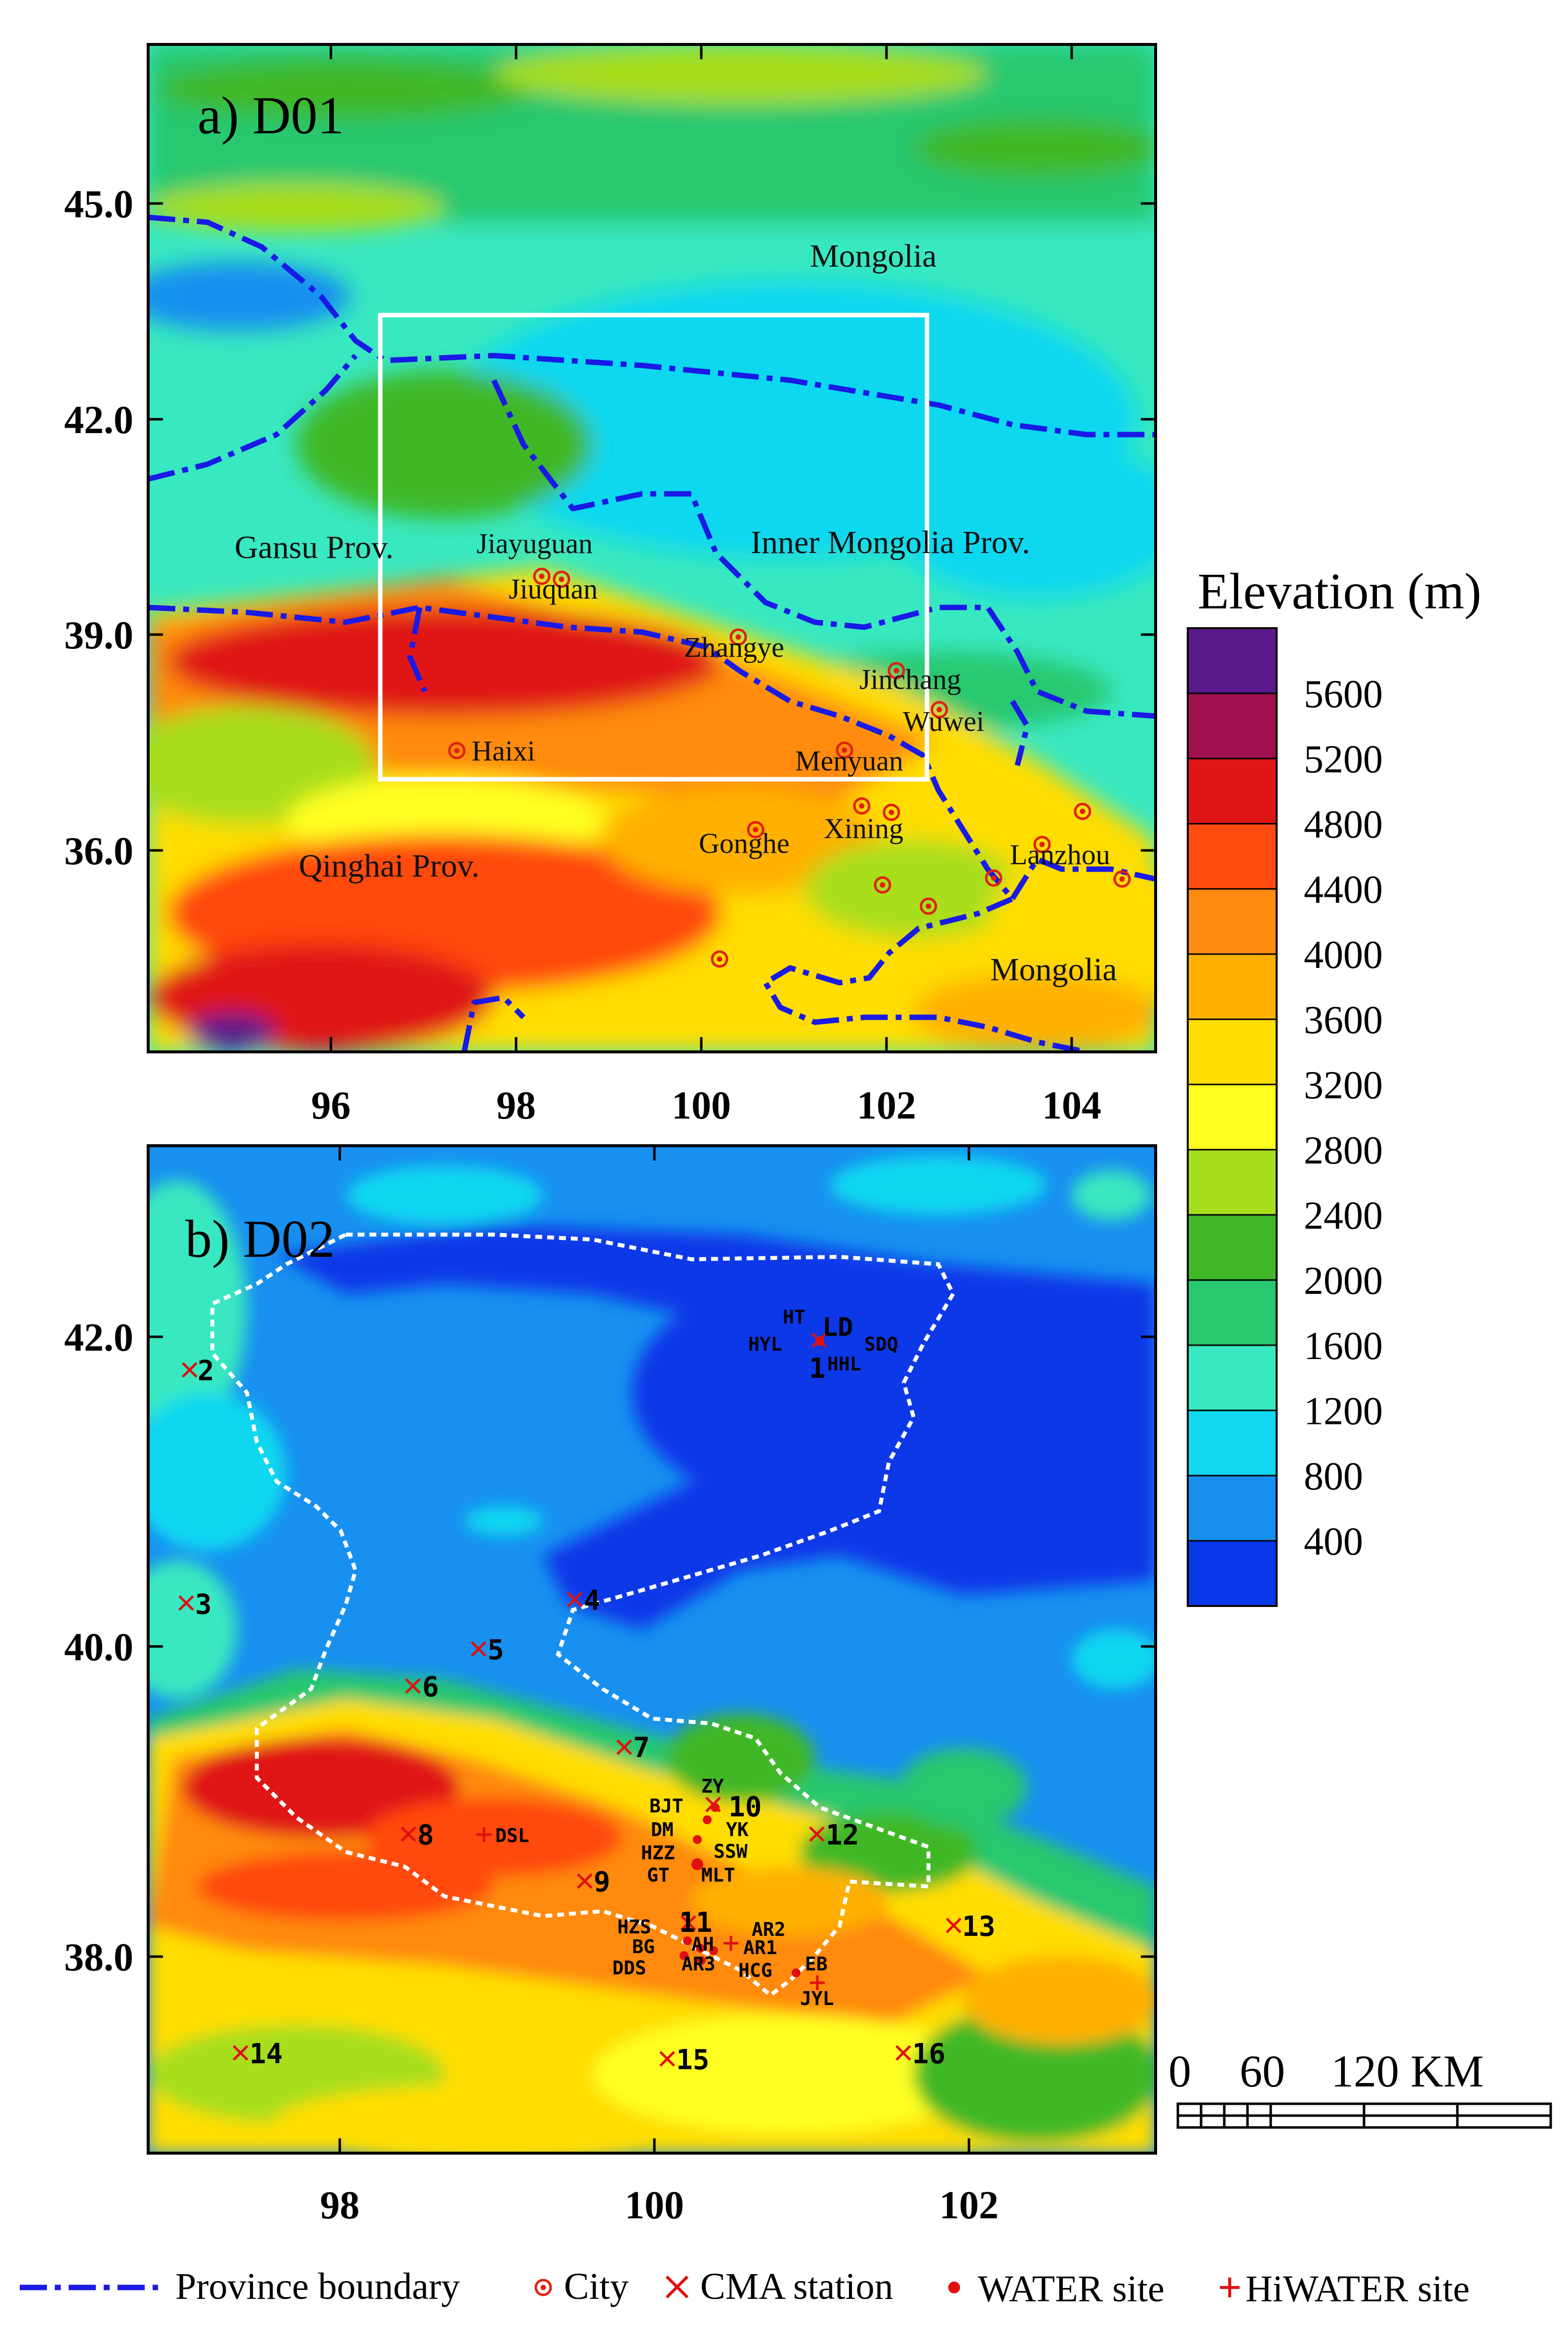 The image size is (1568, 2325). I want to click on legend-level-label: 400, so click(1333, 1541).